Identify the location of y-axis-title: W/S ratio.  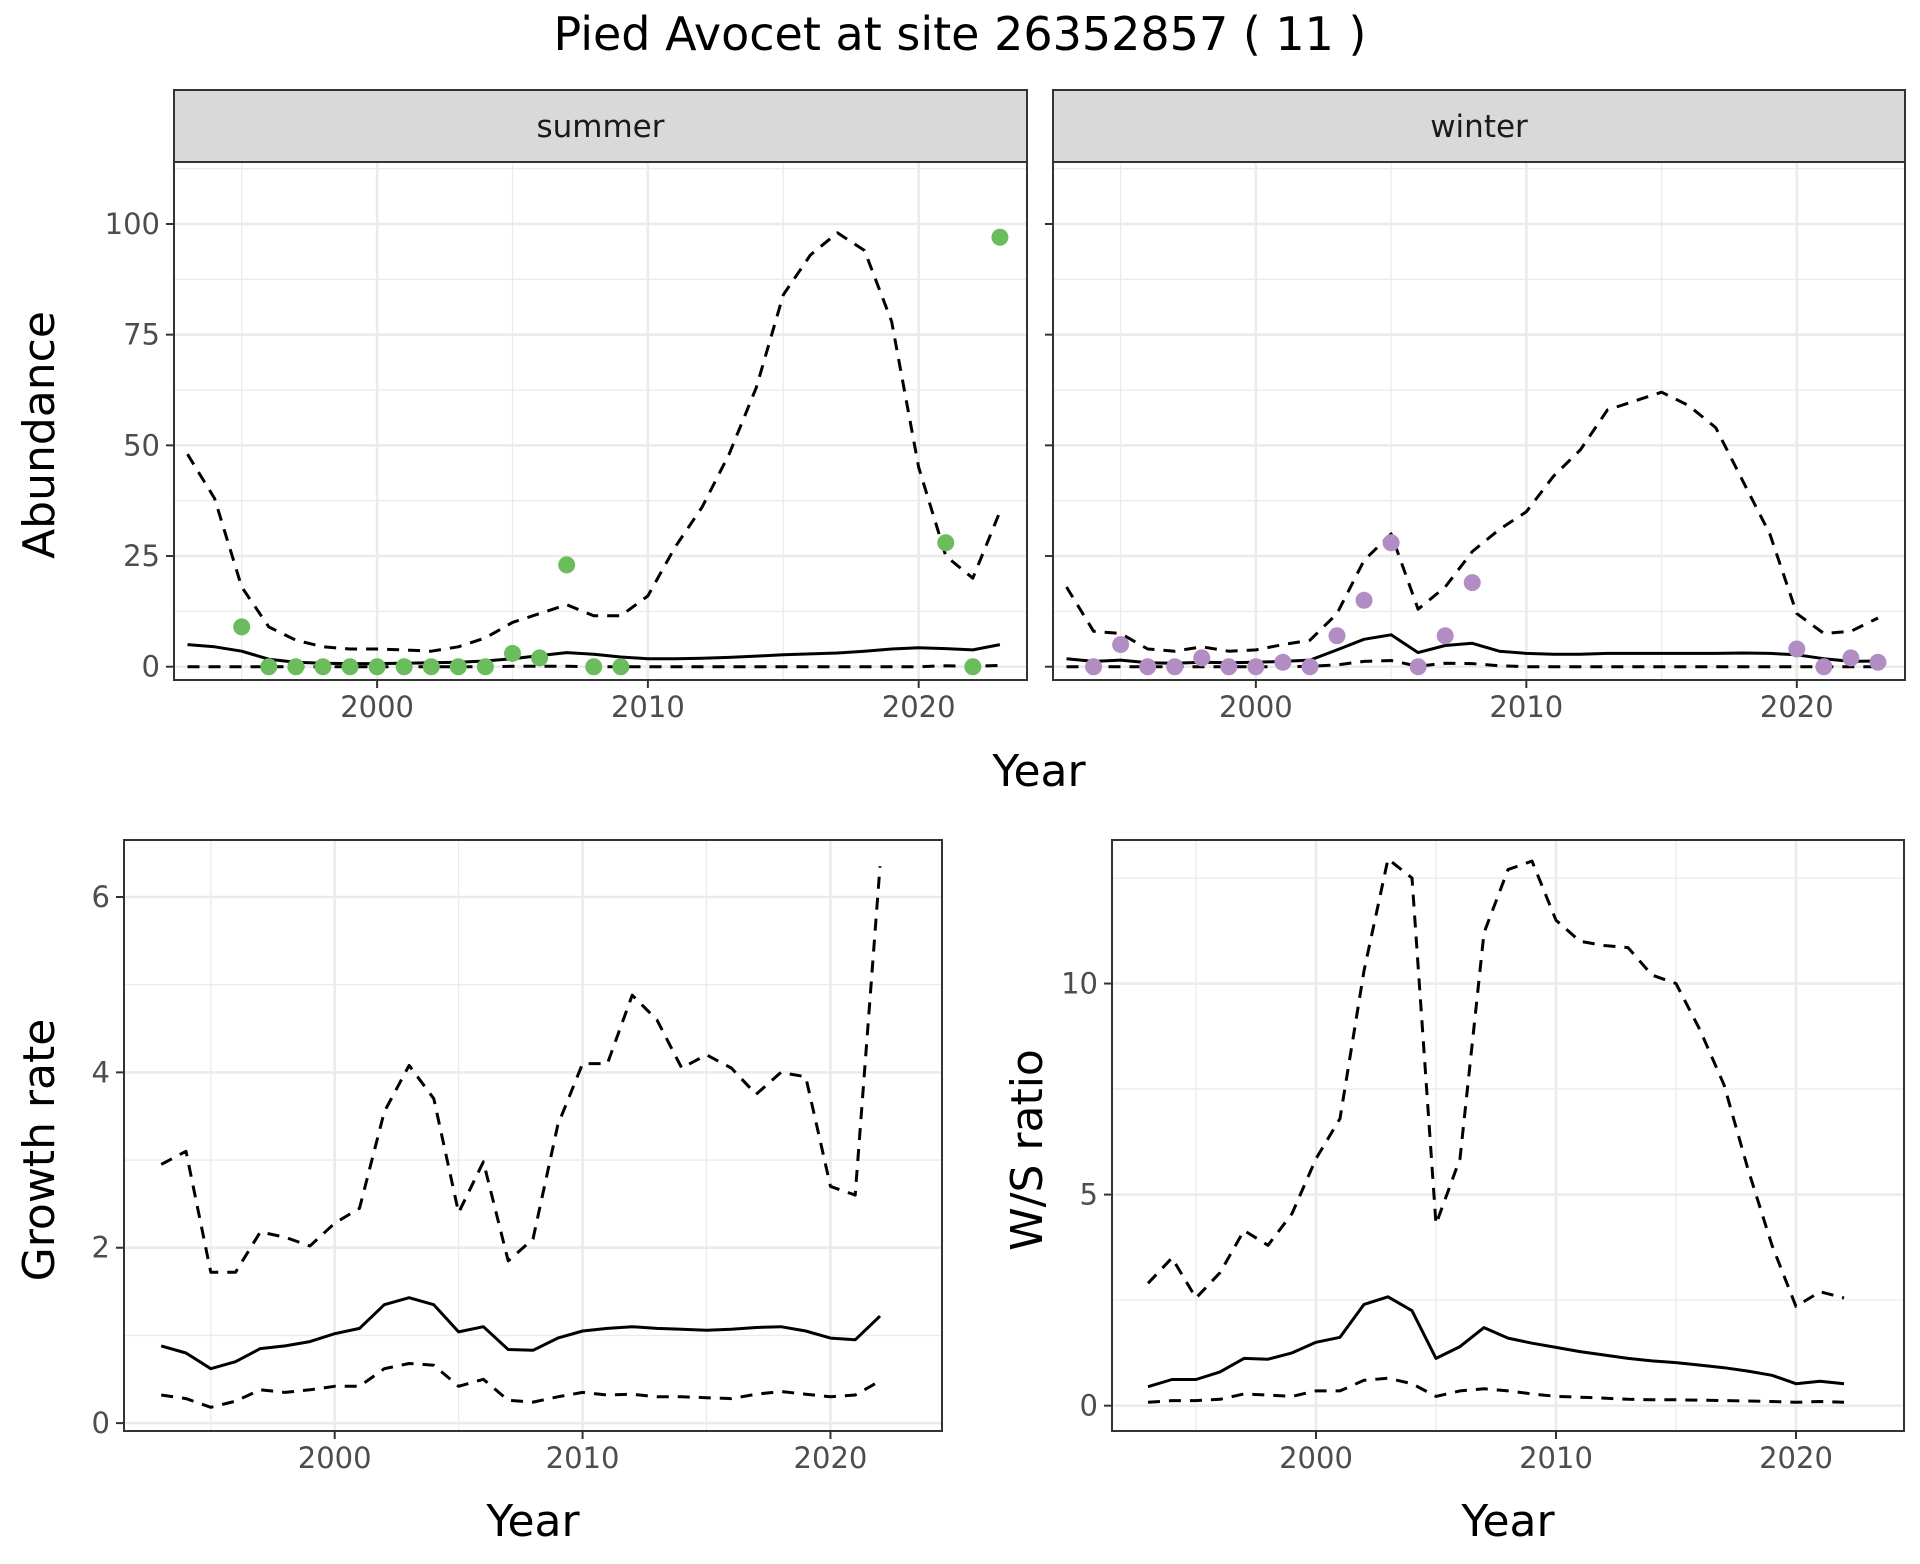
(1027, 1150).